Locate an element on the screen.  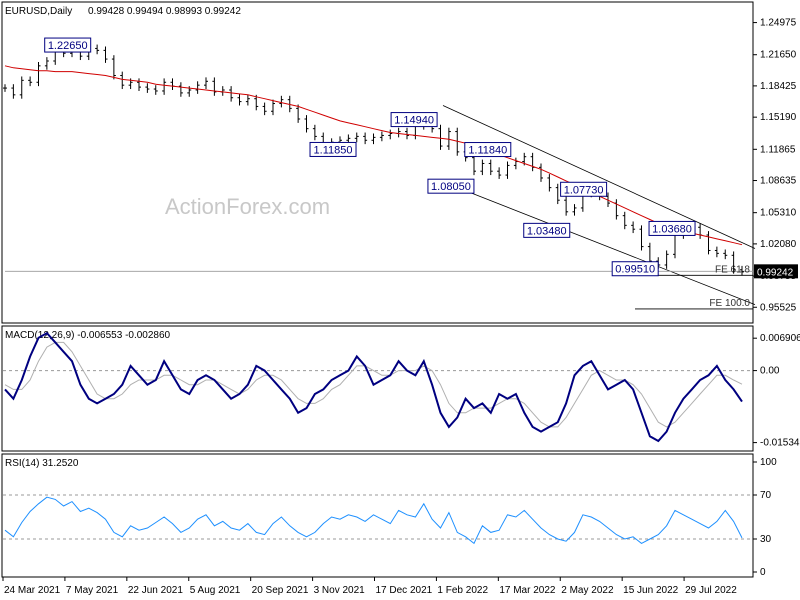
x-tick-label: 24 Mar 2021 is located at coordinates (32, 590).